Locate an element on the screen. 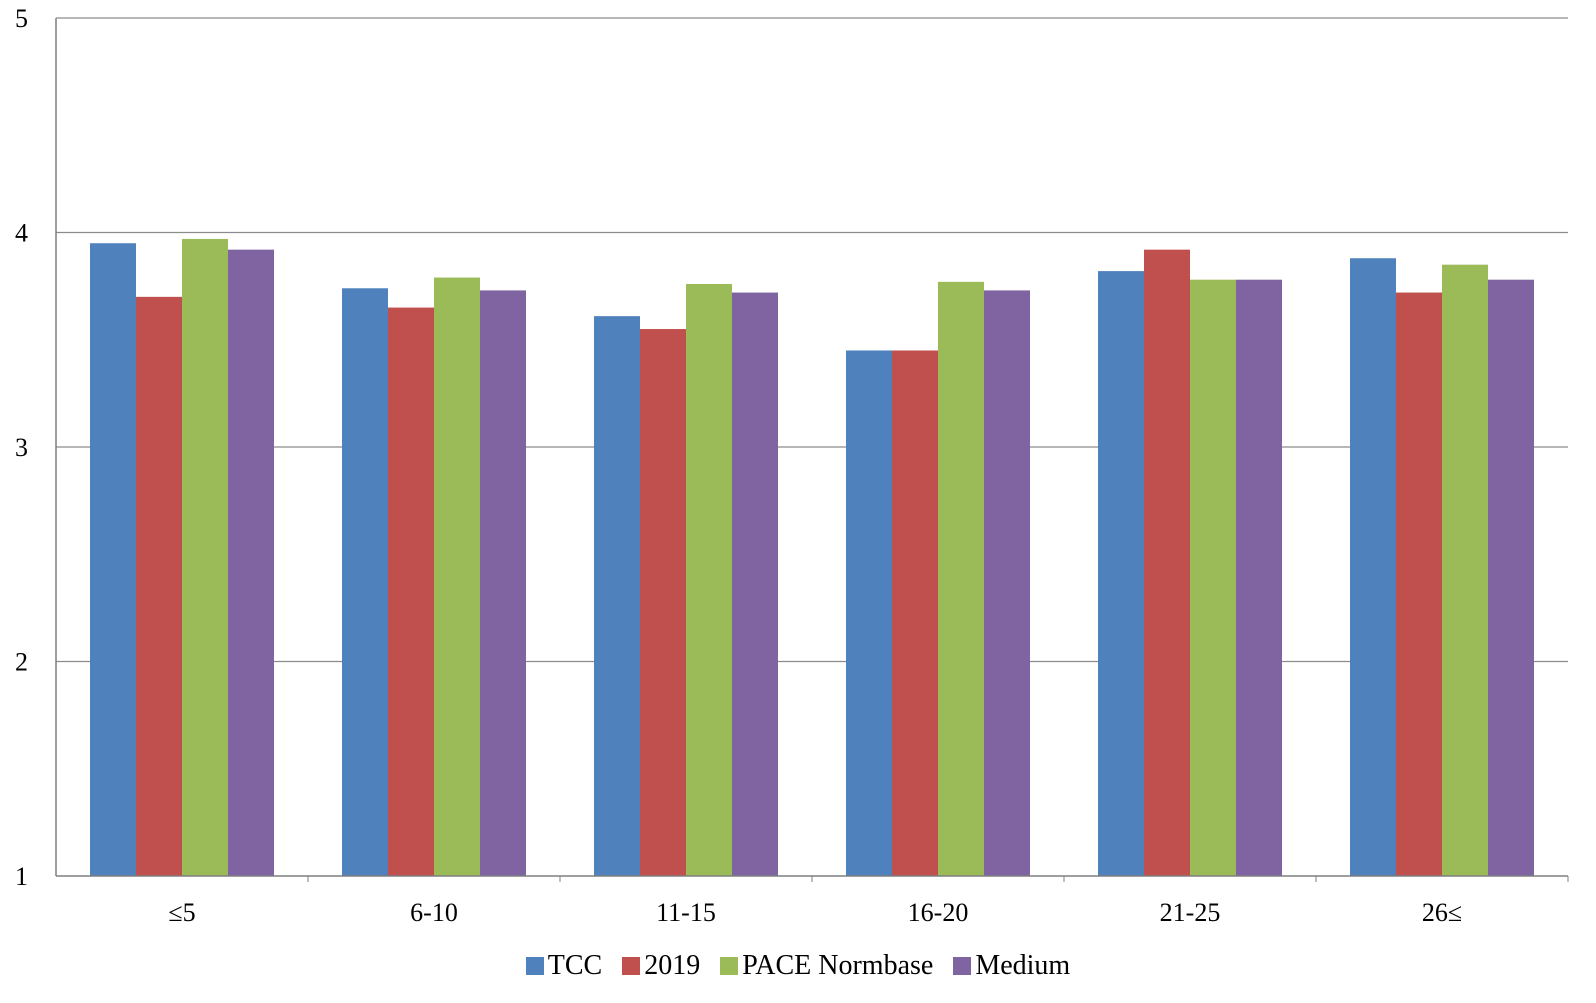 Image resolution: width=1596 pixels, height=1003 pixels. x-tick-label: 16-20 is located at coordinates (938, 912).